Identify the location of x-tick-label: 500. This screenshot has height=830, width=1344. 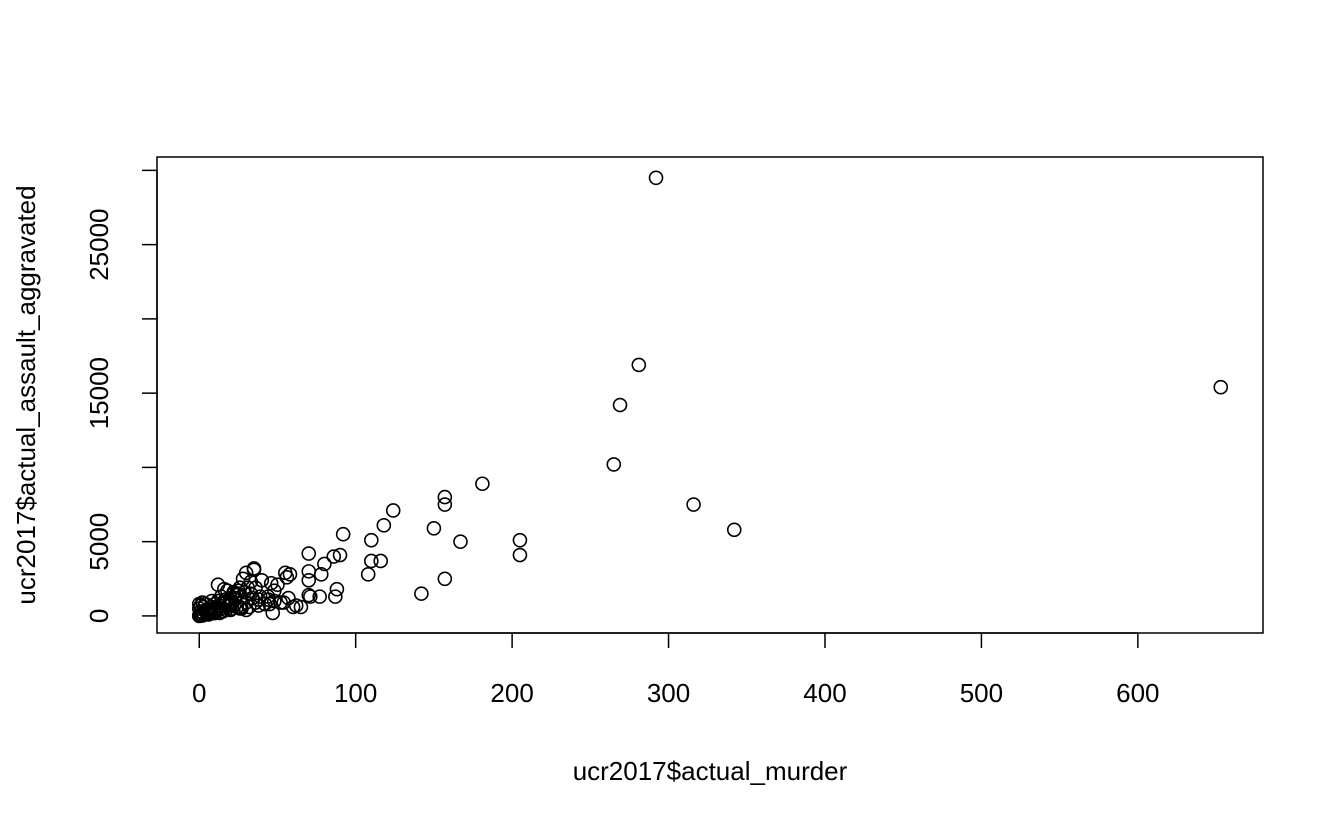
(981, 693).